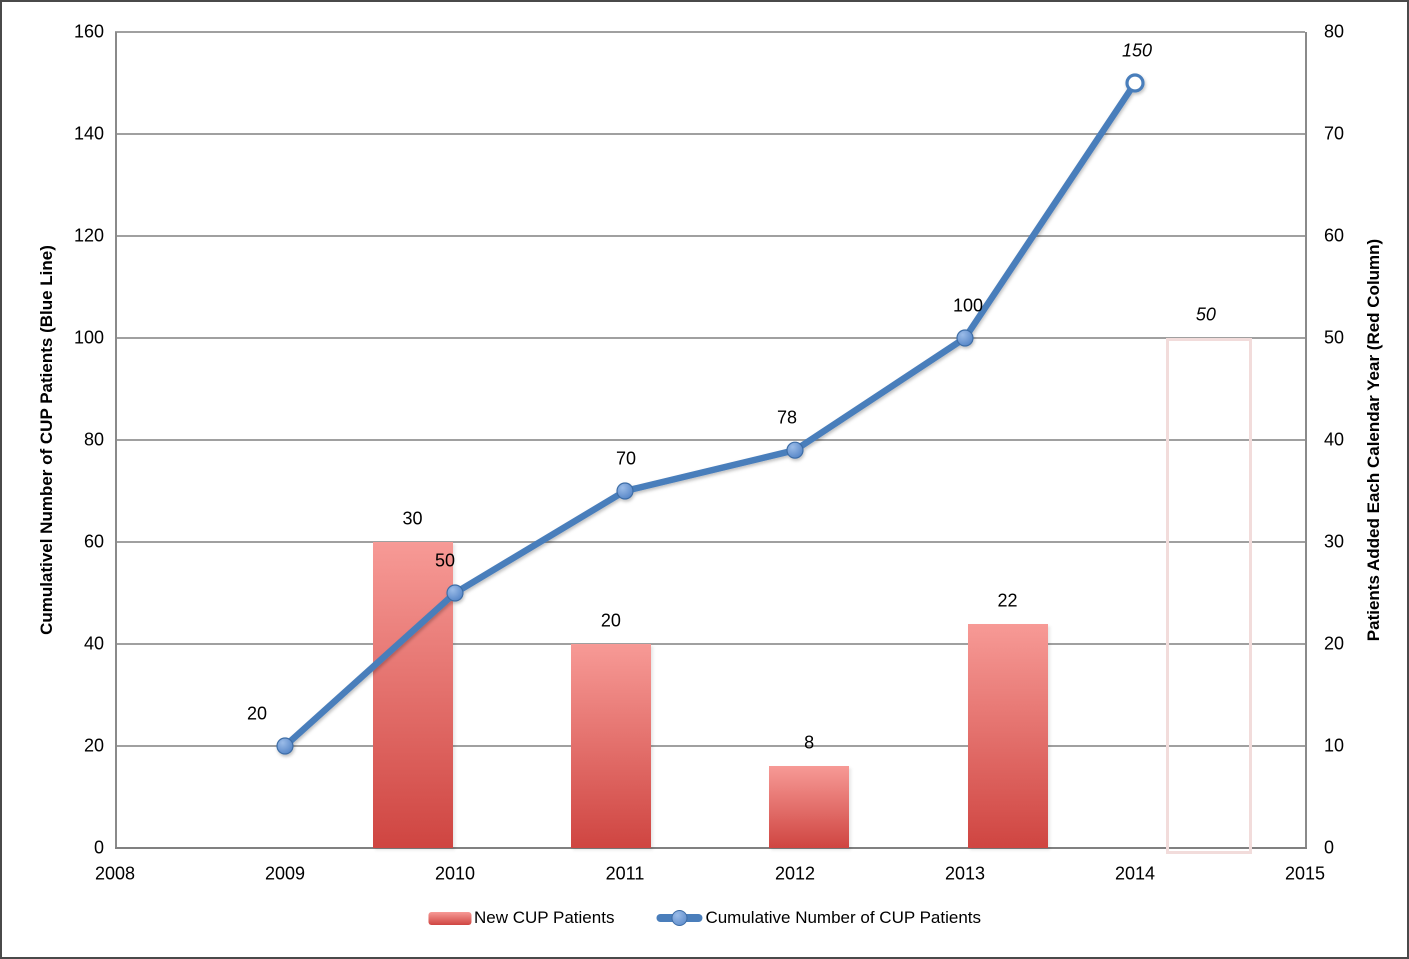  I want to click on left-tick-label: 20, so click(93, 745).